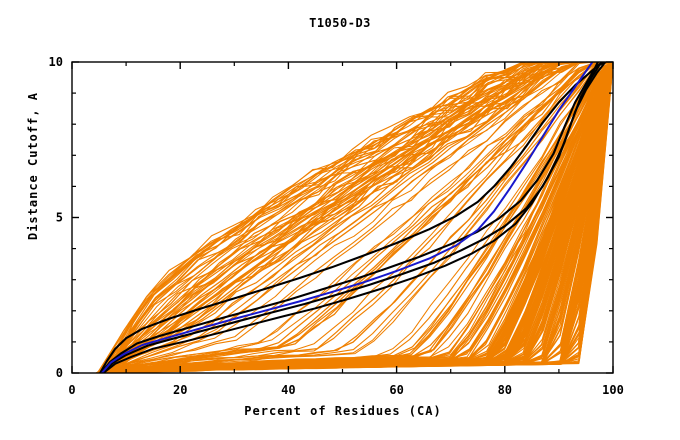 This screenshot has height=440, width=680. I want to click on x-tick-label: 60, so click(396, 390).